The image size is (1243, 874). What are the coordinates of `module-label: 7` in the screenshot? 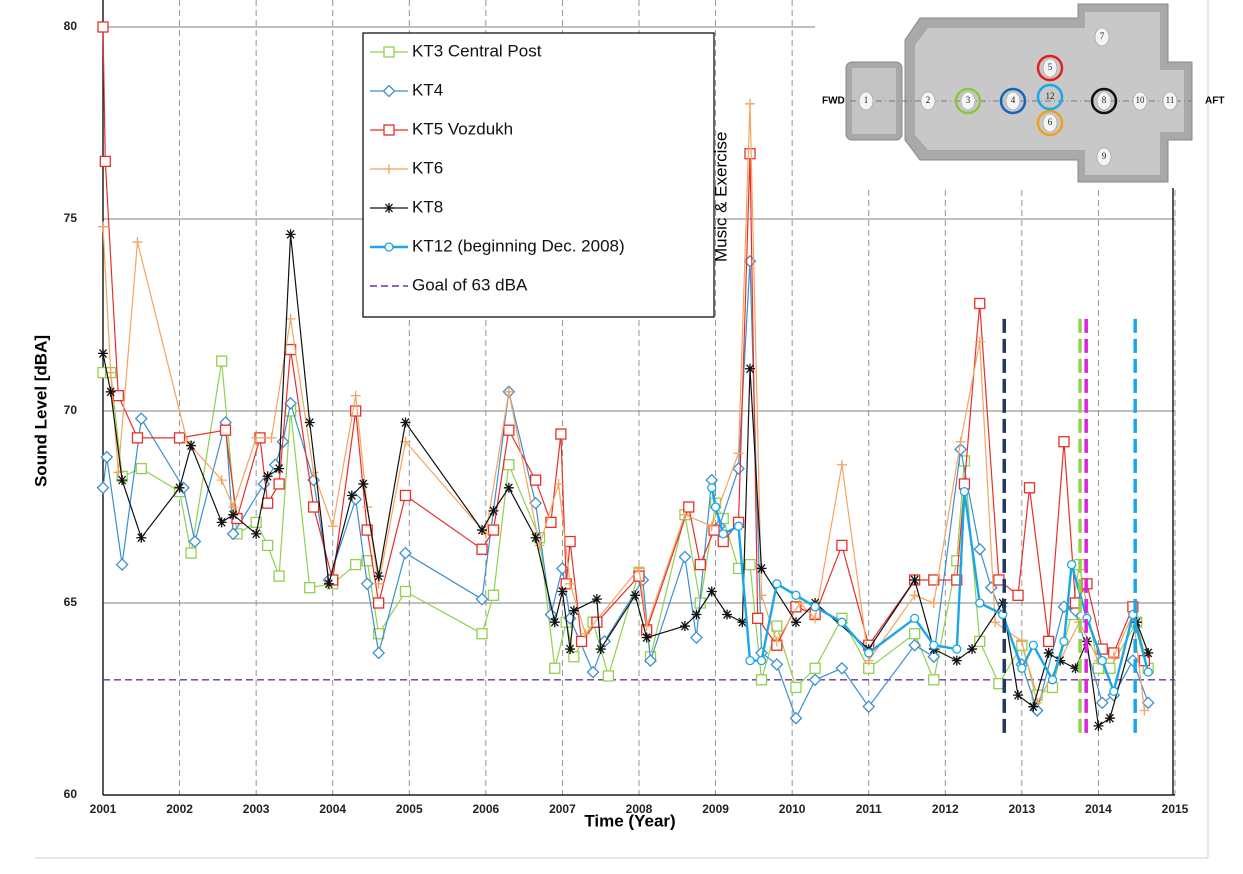 It's located at (1102, 36).